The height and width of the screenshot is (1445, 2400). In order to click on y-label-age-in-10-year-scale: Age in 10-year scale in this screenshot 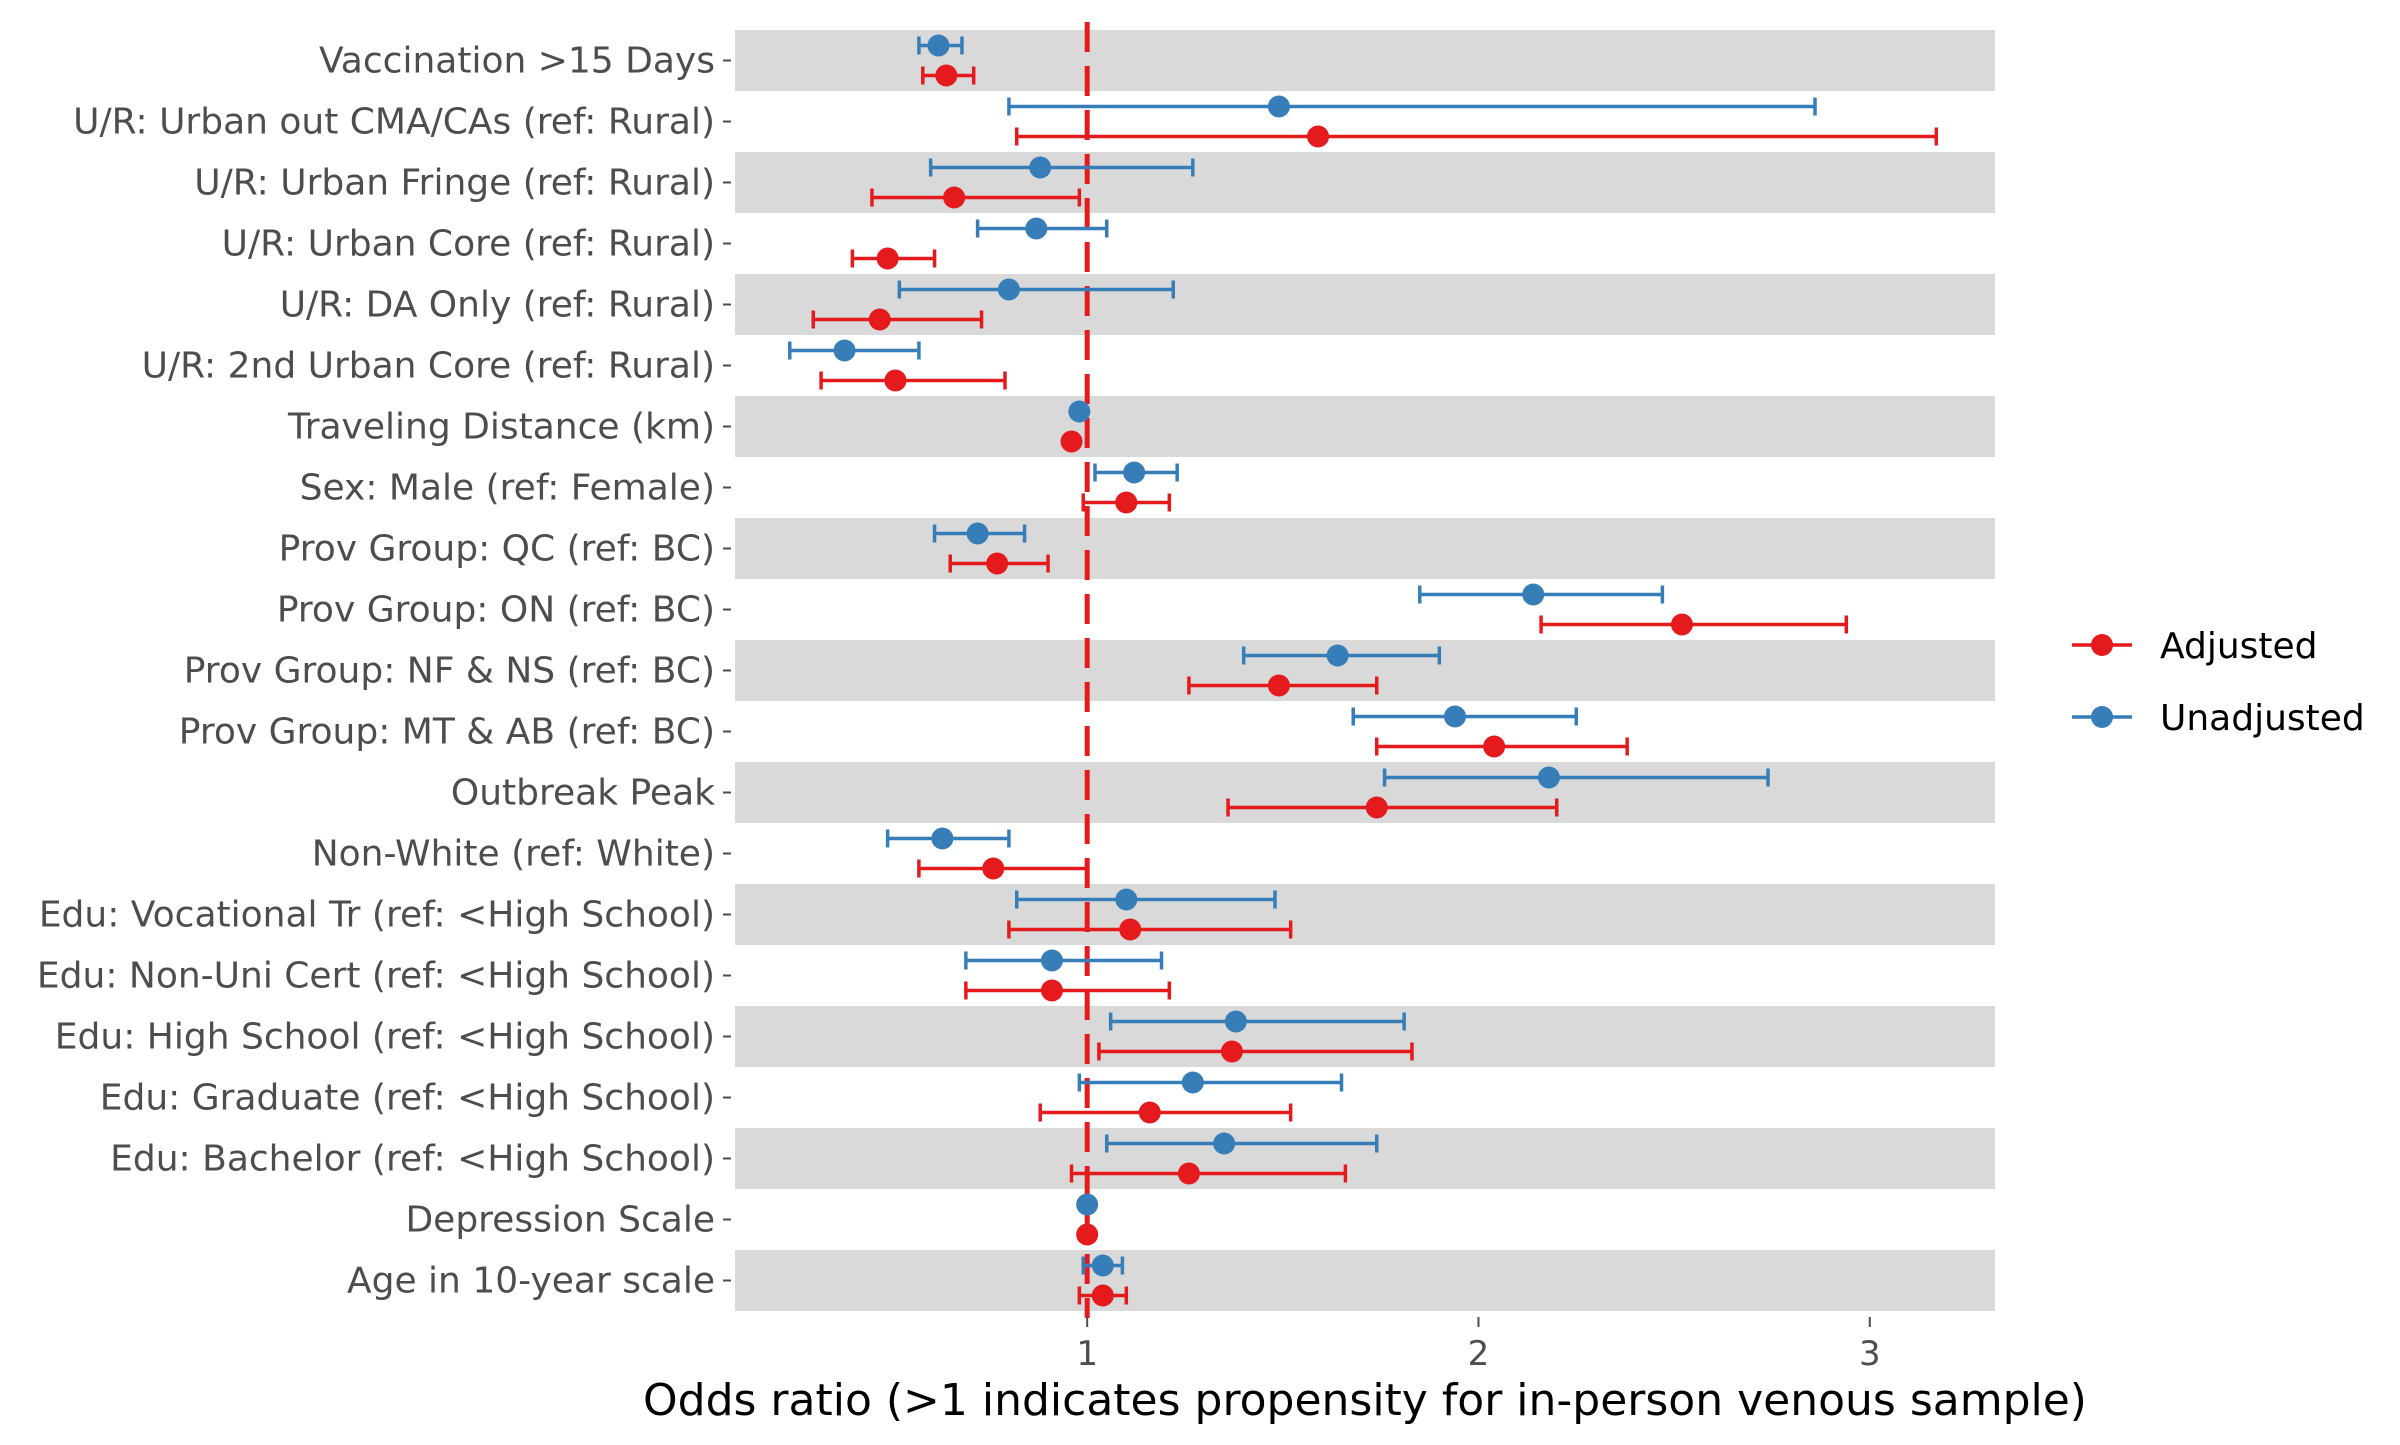, I will do `click(531, 1281)`.